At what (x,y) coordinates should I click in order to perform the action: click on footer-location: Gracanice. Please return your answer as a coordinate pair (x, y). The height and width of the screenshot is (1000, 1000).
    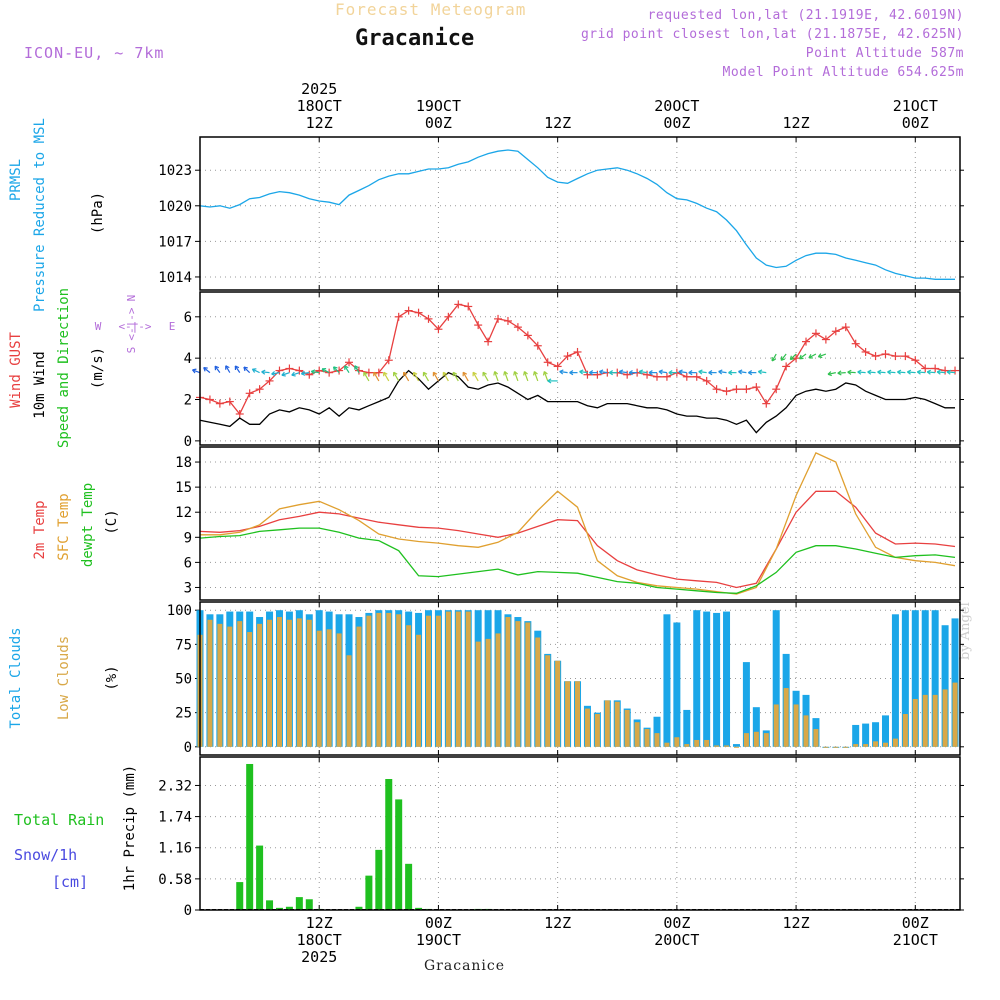
    Looking at the image, I should click on (465, 966).